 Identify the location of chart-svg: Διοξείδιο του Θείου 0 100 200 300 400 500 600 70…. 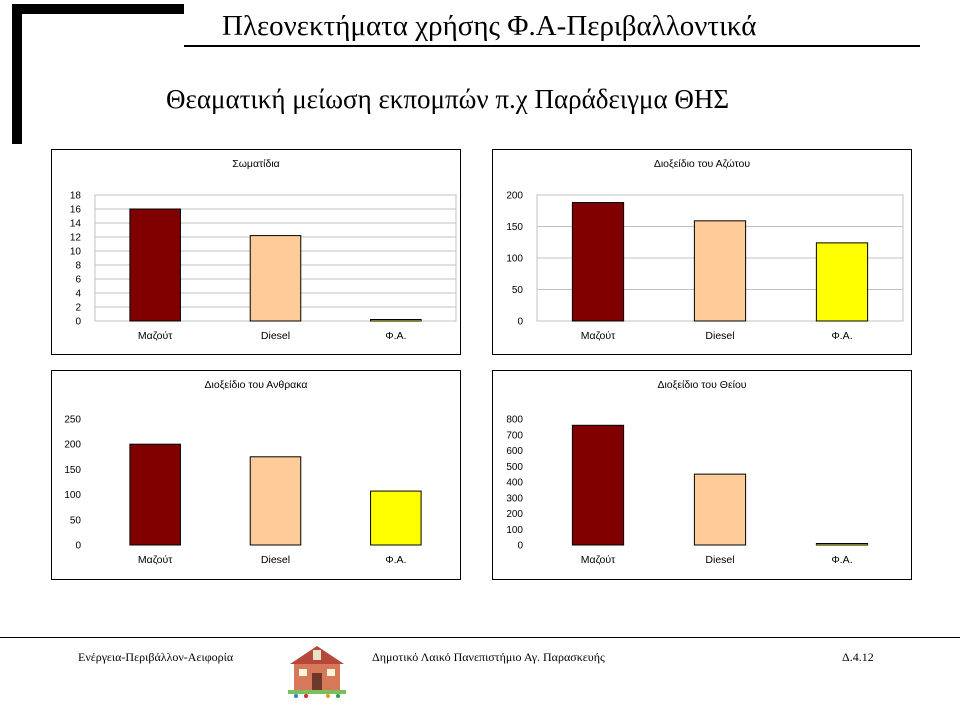
(702, 475).